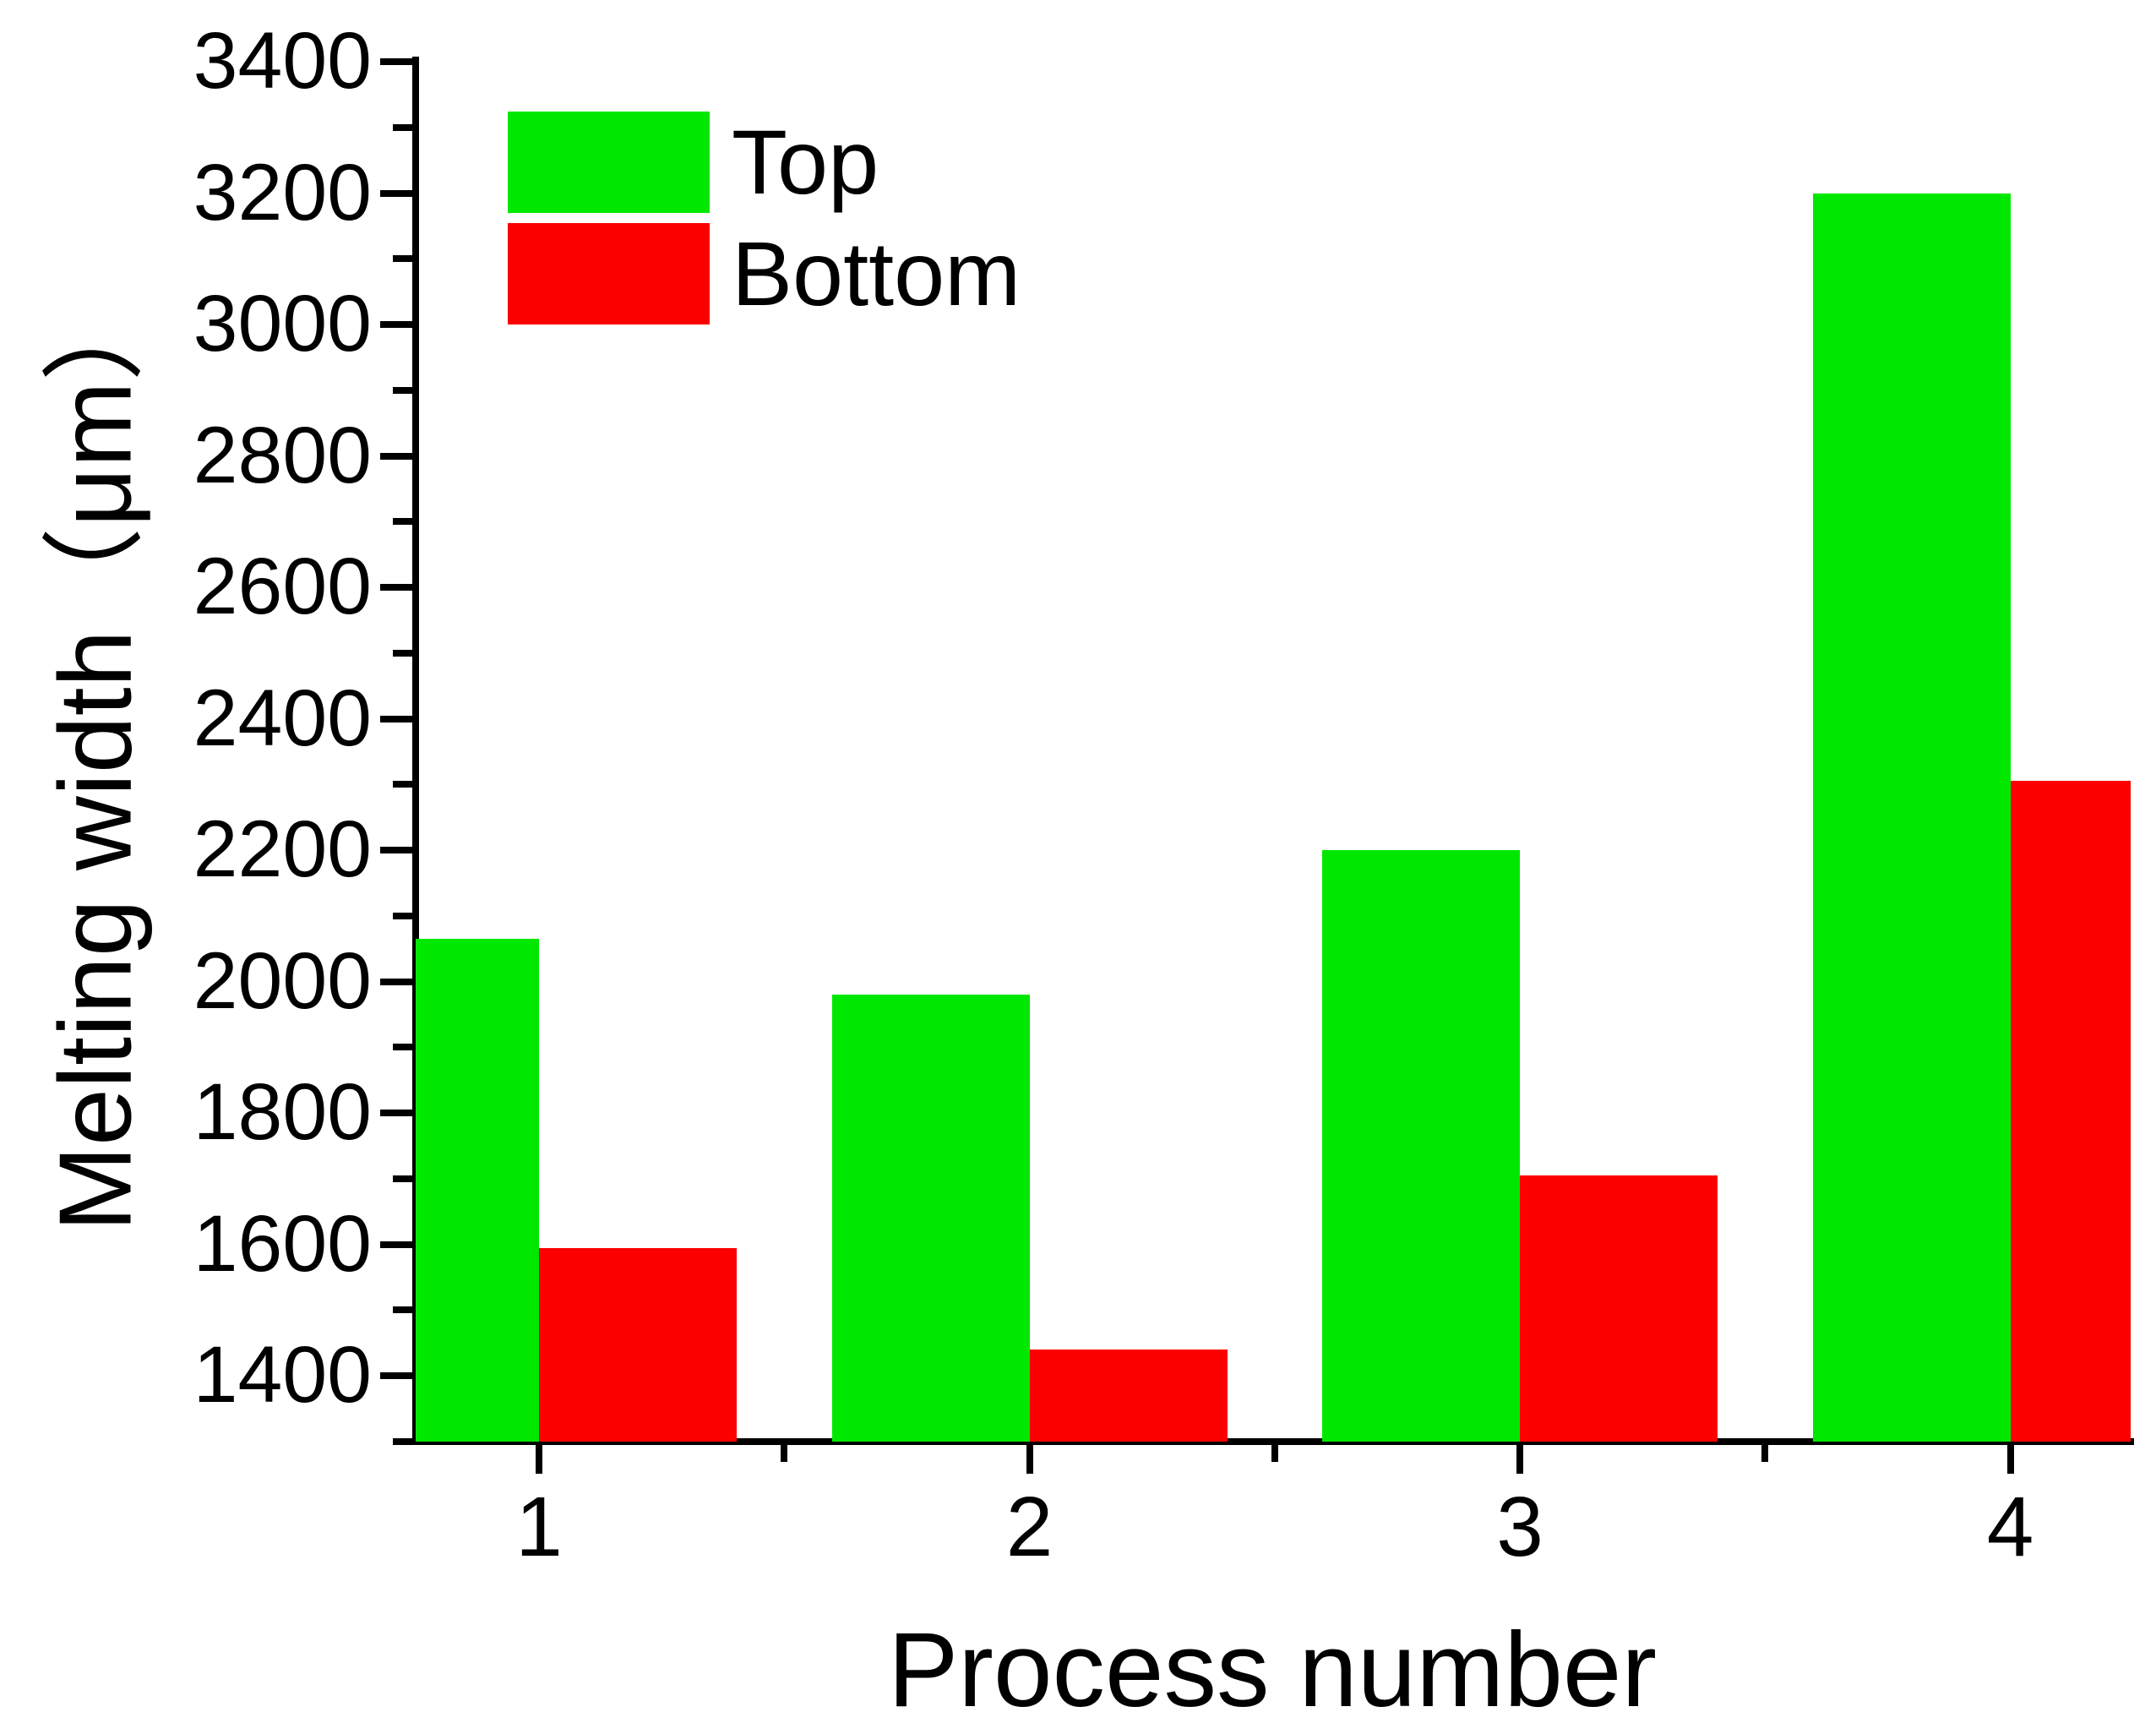  What do you see at coordinates (282, 455) in the screenshot?
I see `y-tick-label: 2800` at bounding box center [282, 455].